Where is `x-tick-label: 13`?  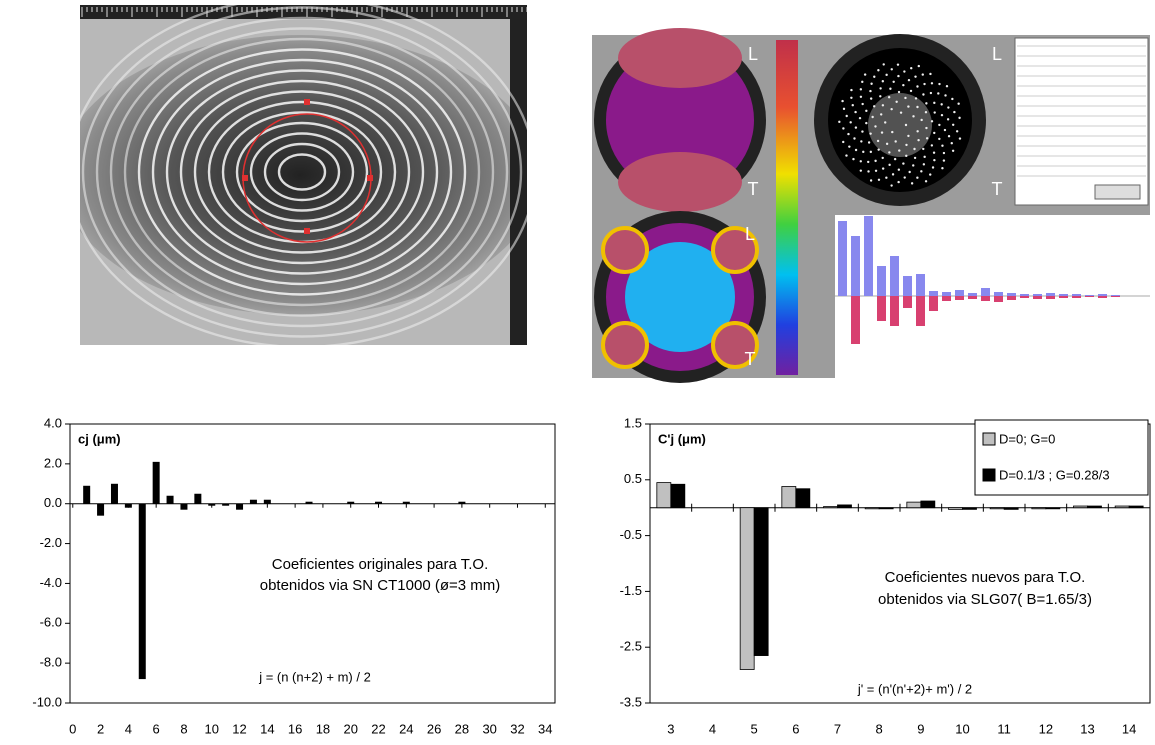 x-tick-label: 13 is located at coordinates (1087, 728).